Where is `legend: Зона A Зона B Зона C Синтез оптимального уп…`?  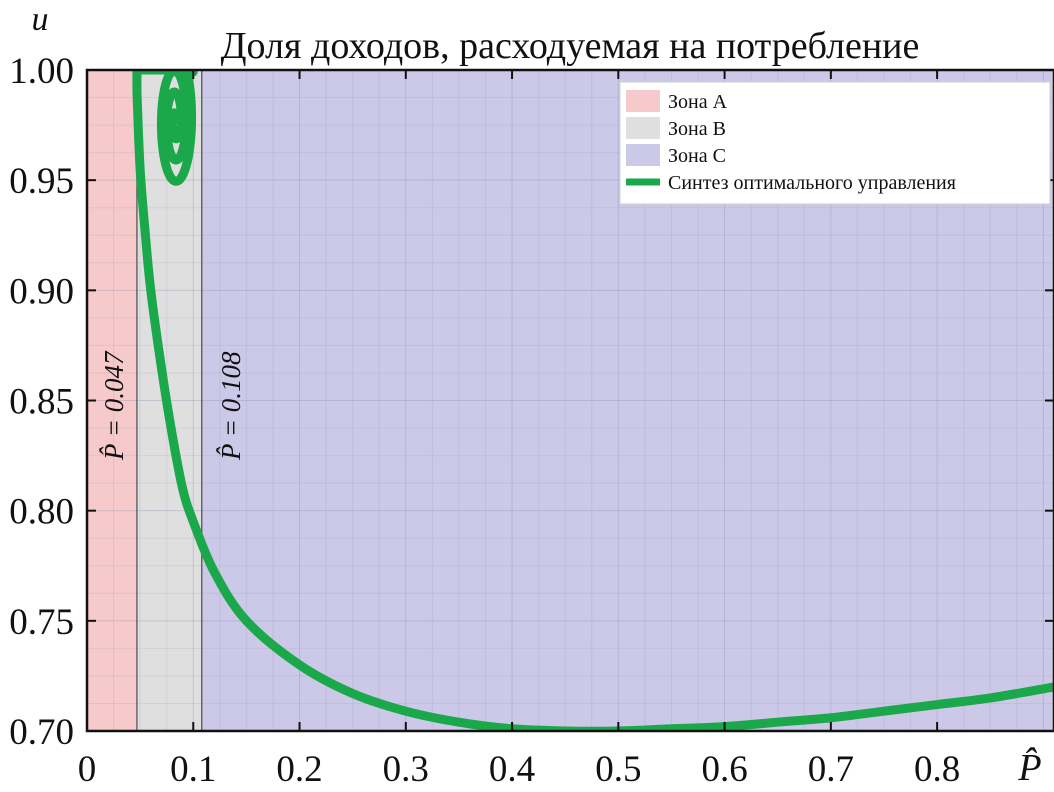 legend: Зона A Зона B Зона C Синтез оптимального уп… is located at coordinates (835, 143).